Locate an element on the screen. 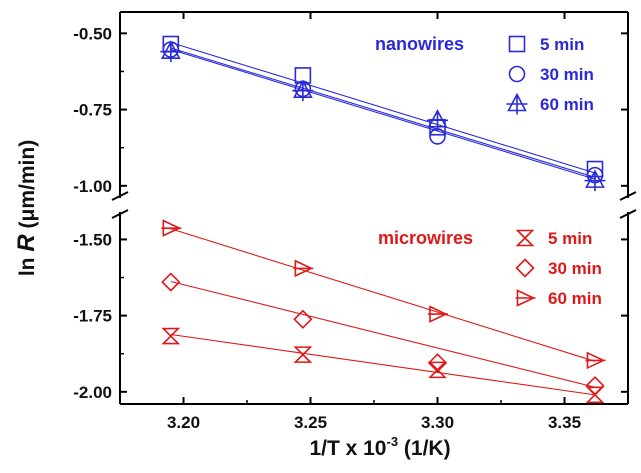 The width and height of the screenshot is (641, 473). y-tick-label: -0.75 is located at coordinates (92, 110).